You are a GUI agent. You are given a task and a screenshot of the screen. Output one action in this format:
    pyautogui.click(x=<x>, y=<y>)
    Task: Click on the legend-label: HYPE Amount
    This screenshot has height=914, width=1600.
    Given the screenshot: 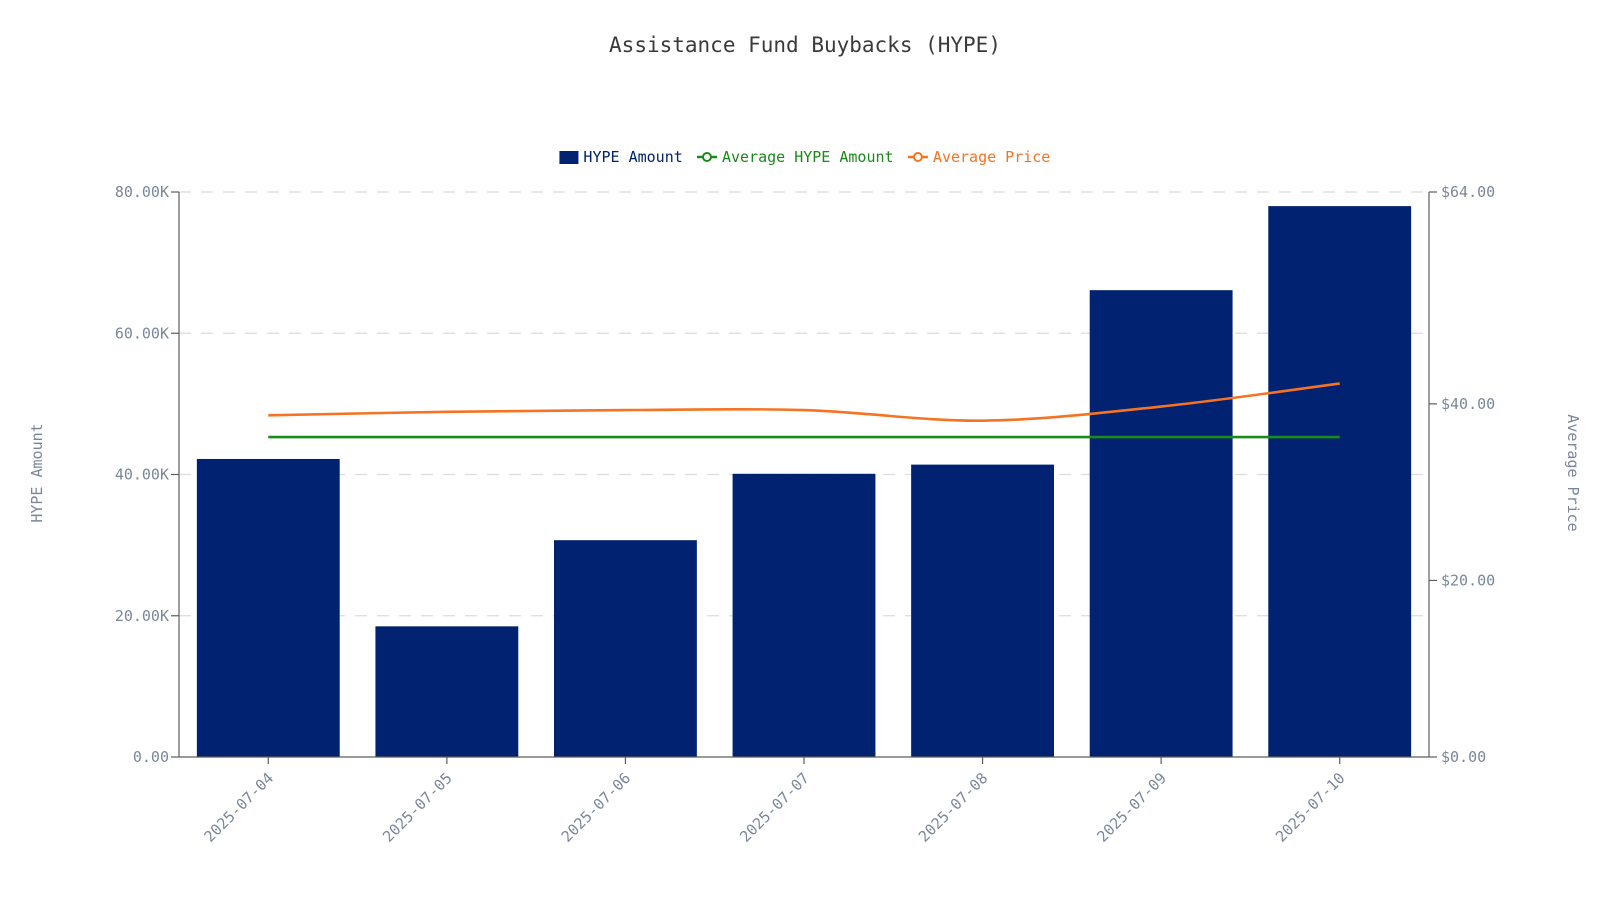 What is the action you would take?
    pyautogui.click(x=632, y=157)
    